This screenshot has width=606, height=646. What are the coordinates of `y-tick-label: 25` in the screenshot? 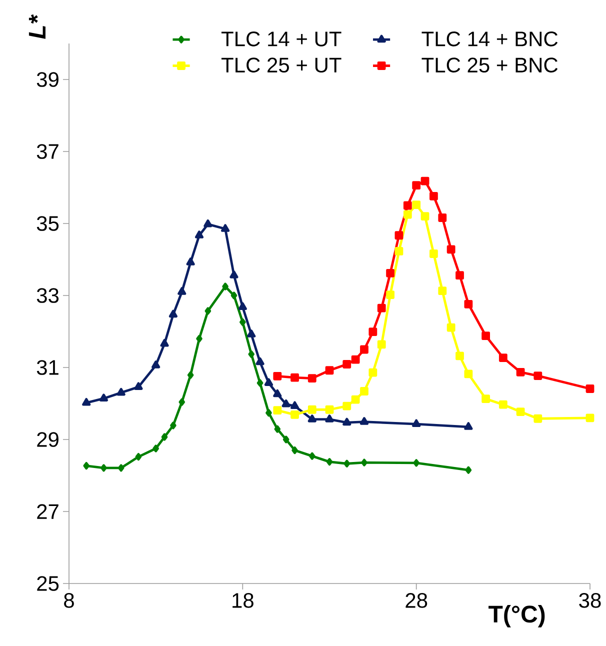 It's located at (48, 583).